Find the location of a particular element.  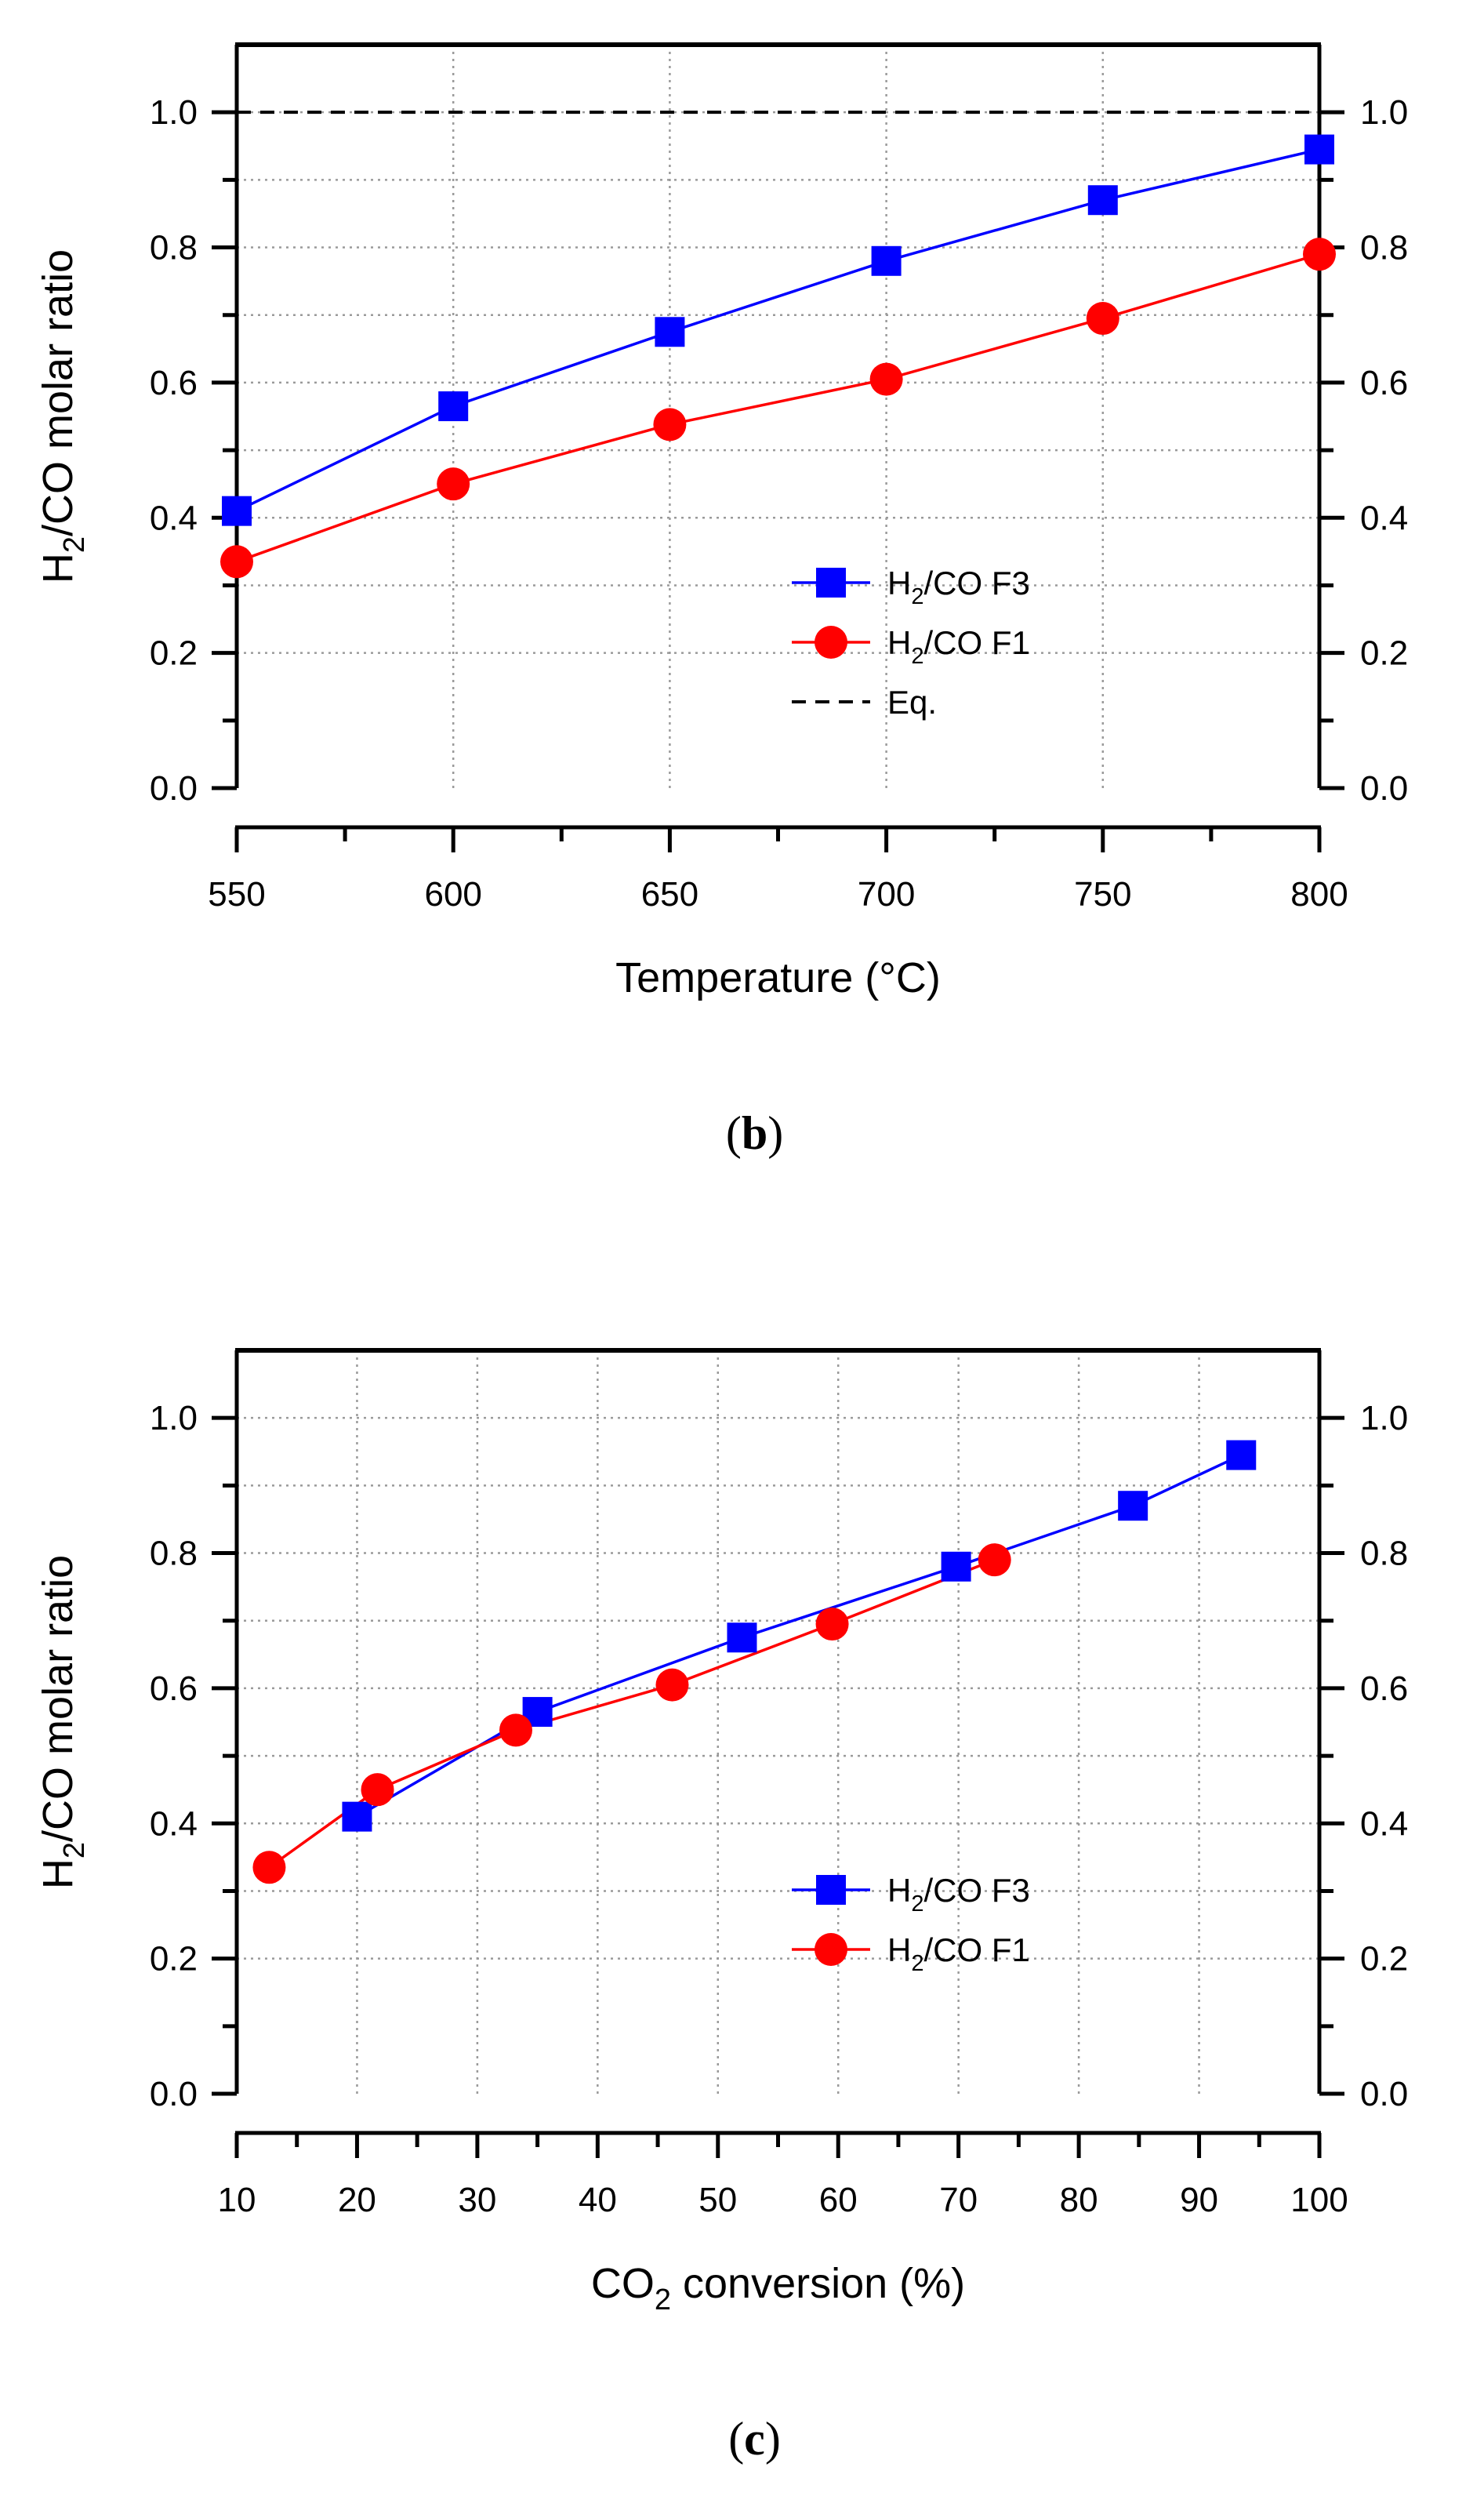

legend-label: Eq. is located at coordinates (912, 702).